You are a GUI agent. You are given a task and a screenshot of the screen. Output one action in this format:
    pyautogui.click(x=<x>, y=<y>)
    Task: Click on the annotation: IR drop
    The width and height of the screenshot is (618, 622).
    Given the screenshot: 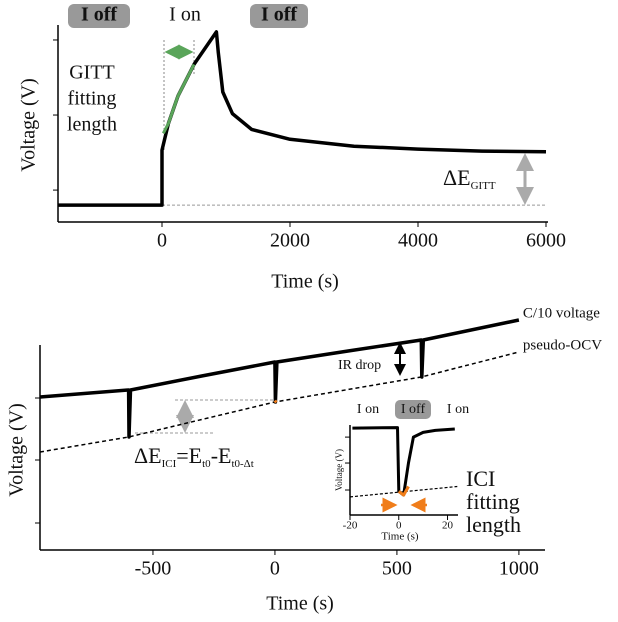 What is the action you would take?
    pyautogui.click(x=359, y=365)
    